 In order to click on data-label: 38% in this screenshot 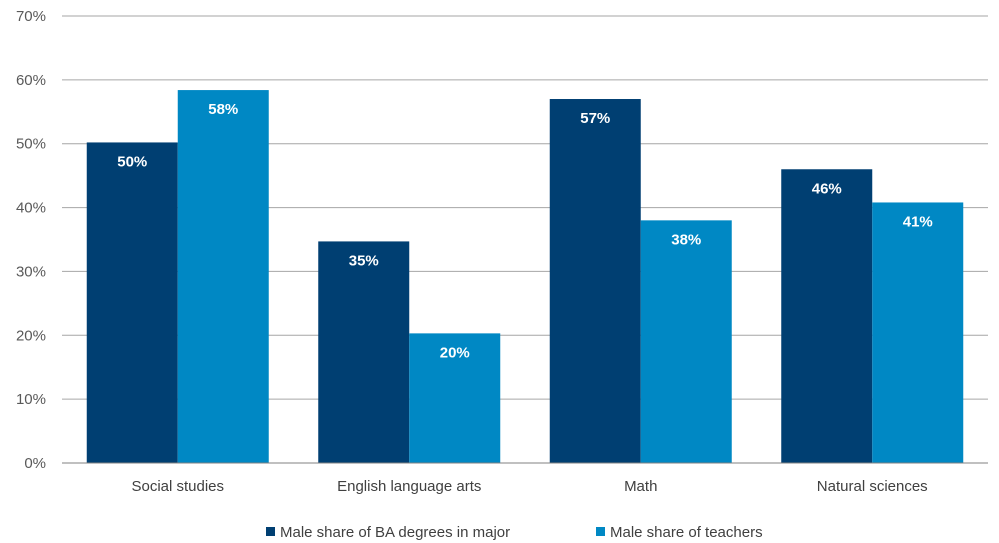, I will do `click(686, 239)`.